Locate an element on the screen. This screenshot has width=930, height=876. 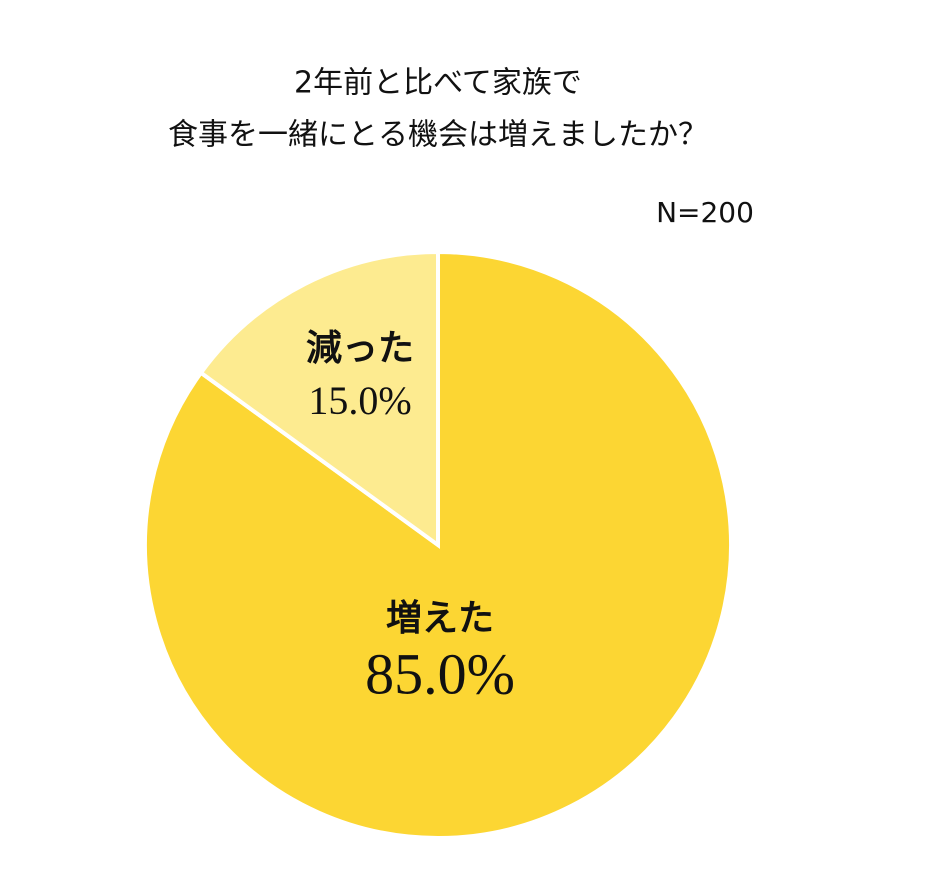
chart-title: 2年前と比べて家族で is located at coordinates (438, 83).